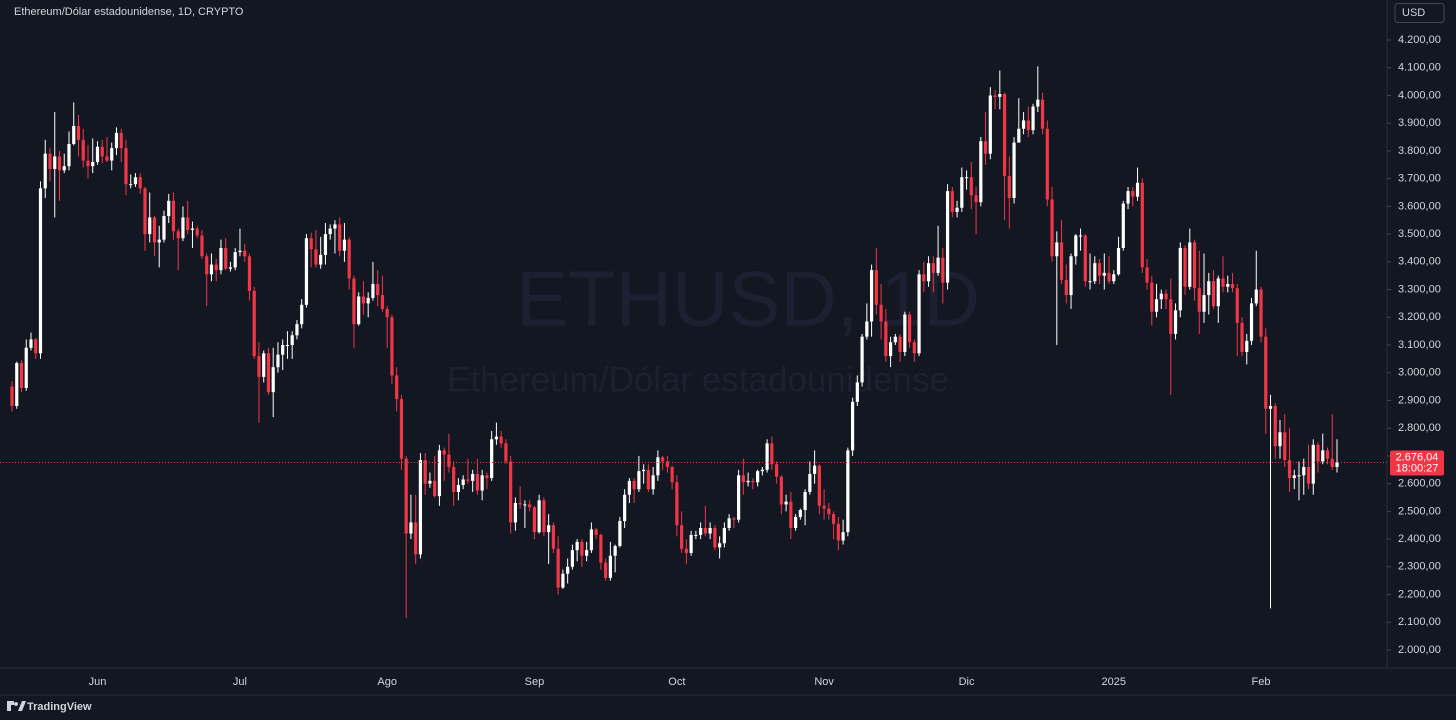 This screenshot has width=1456, height=720. Describe the element at coordinates (1419, 373) in the screenshot. I see `y-tick-label: 3.000,00` at that location.